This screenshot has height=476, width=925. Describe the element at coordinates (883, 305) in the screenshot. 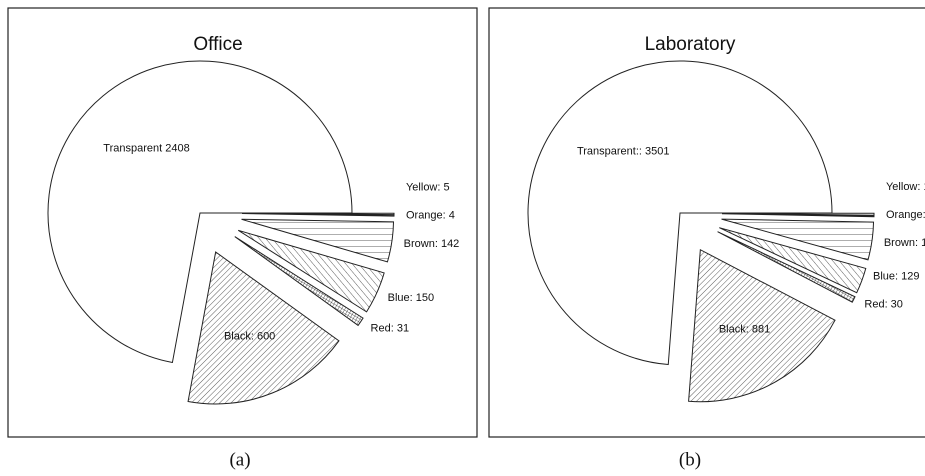

I see `slice-label: Red: 30` at that location.